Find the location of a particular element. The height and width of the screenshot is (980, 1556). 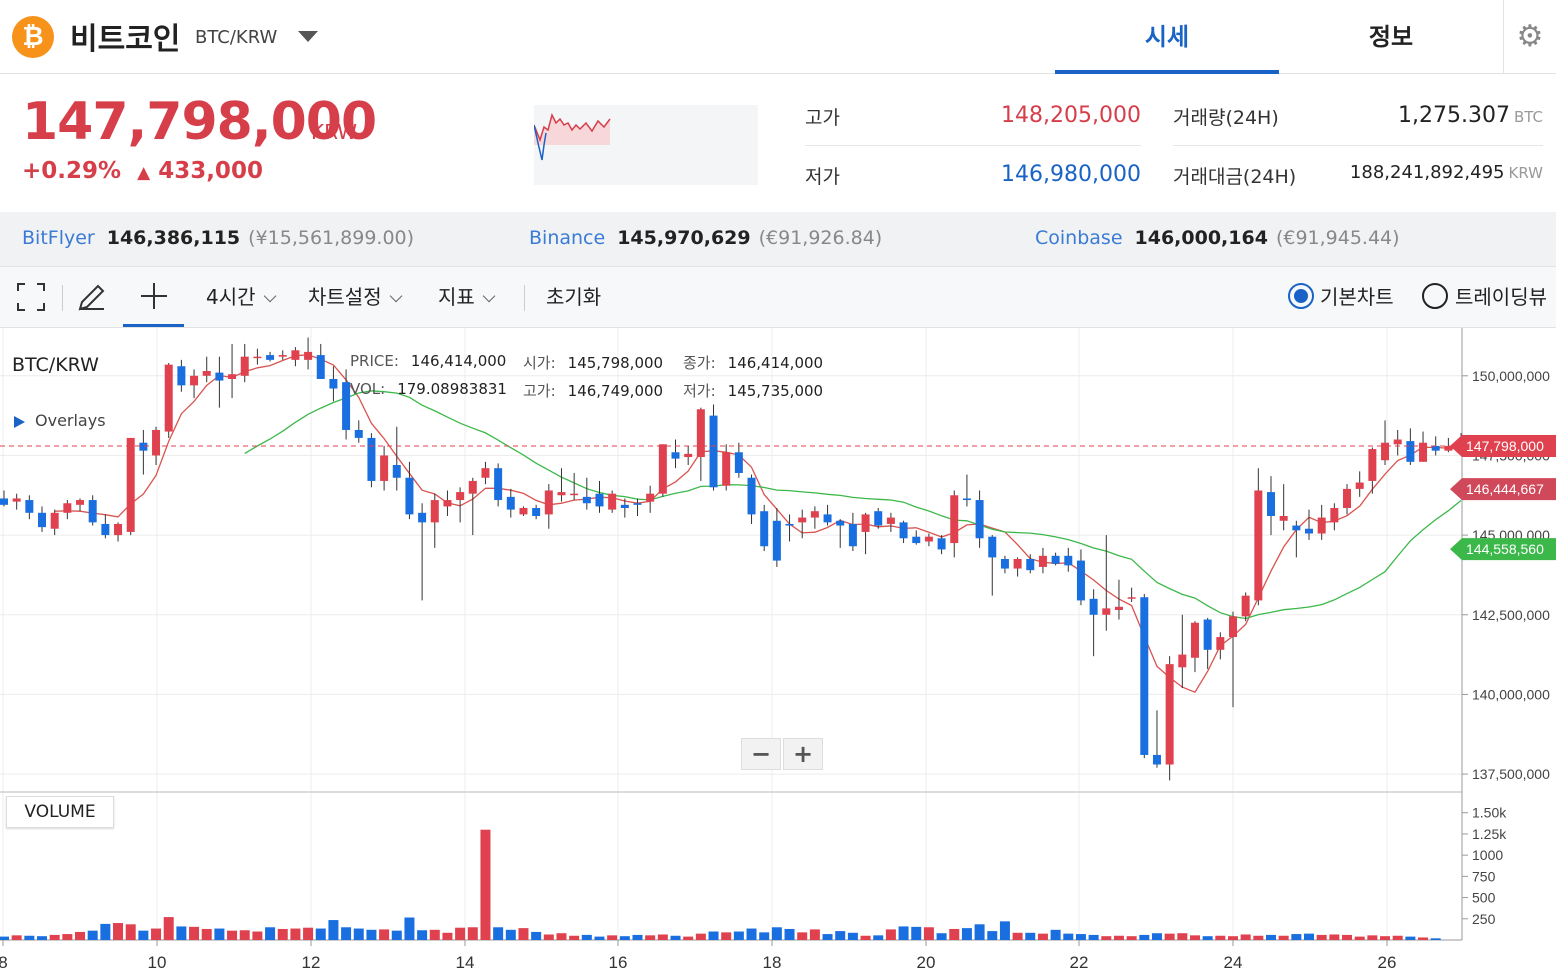

x-tick-label: 22 is located at coordinates (1079, 962).